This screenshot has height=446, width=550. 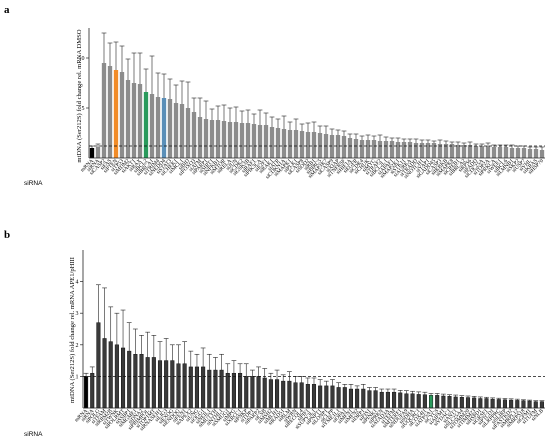 What do you see at coordinates (374, 149) in the screenshot?
I see `bar-siMYC` at bounding box center [374, 149].